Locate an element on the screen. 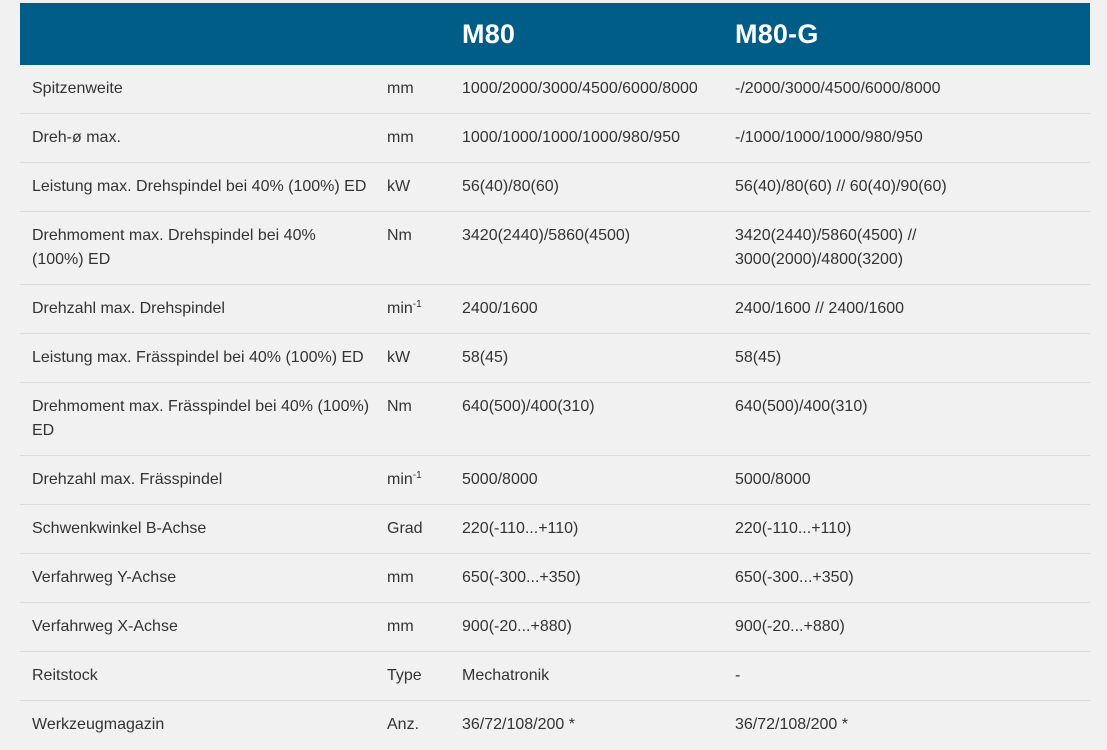 The image size is (1107, 750). spec-value-m80: 58(45) is located at coordinates (598, 358).